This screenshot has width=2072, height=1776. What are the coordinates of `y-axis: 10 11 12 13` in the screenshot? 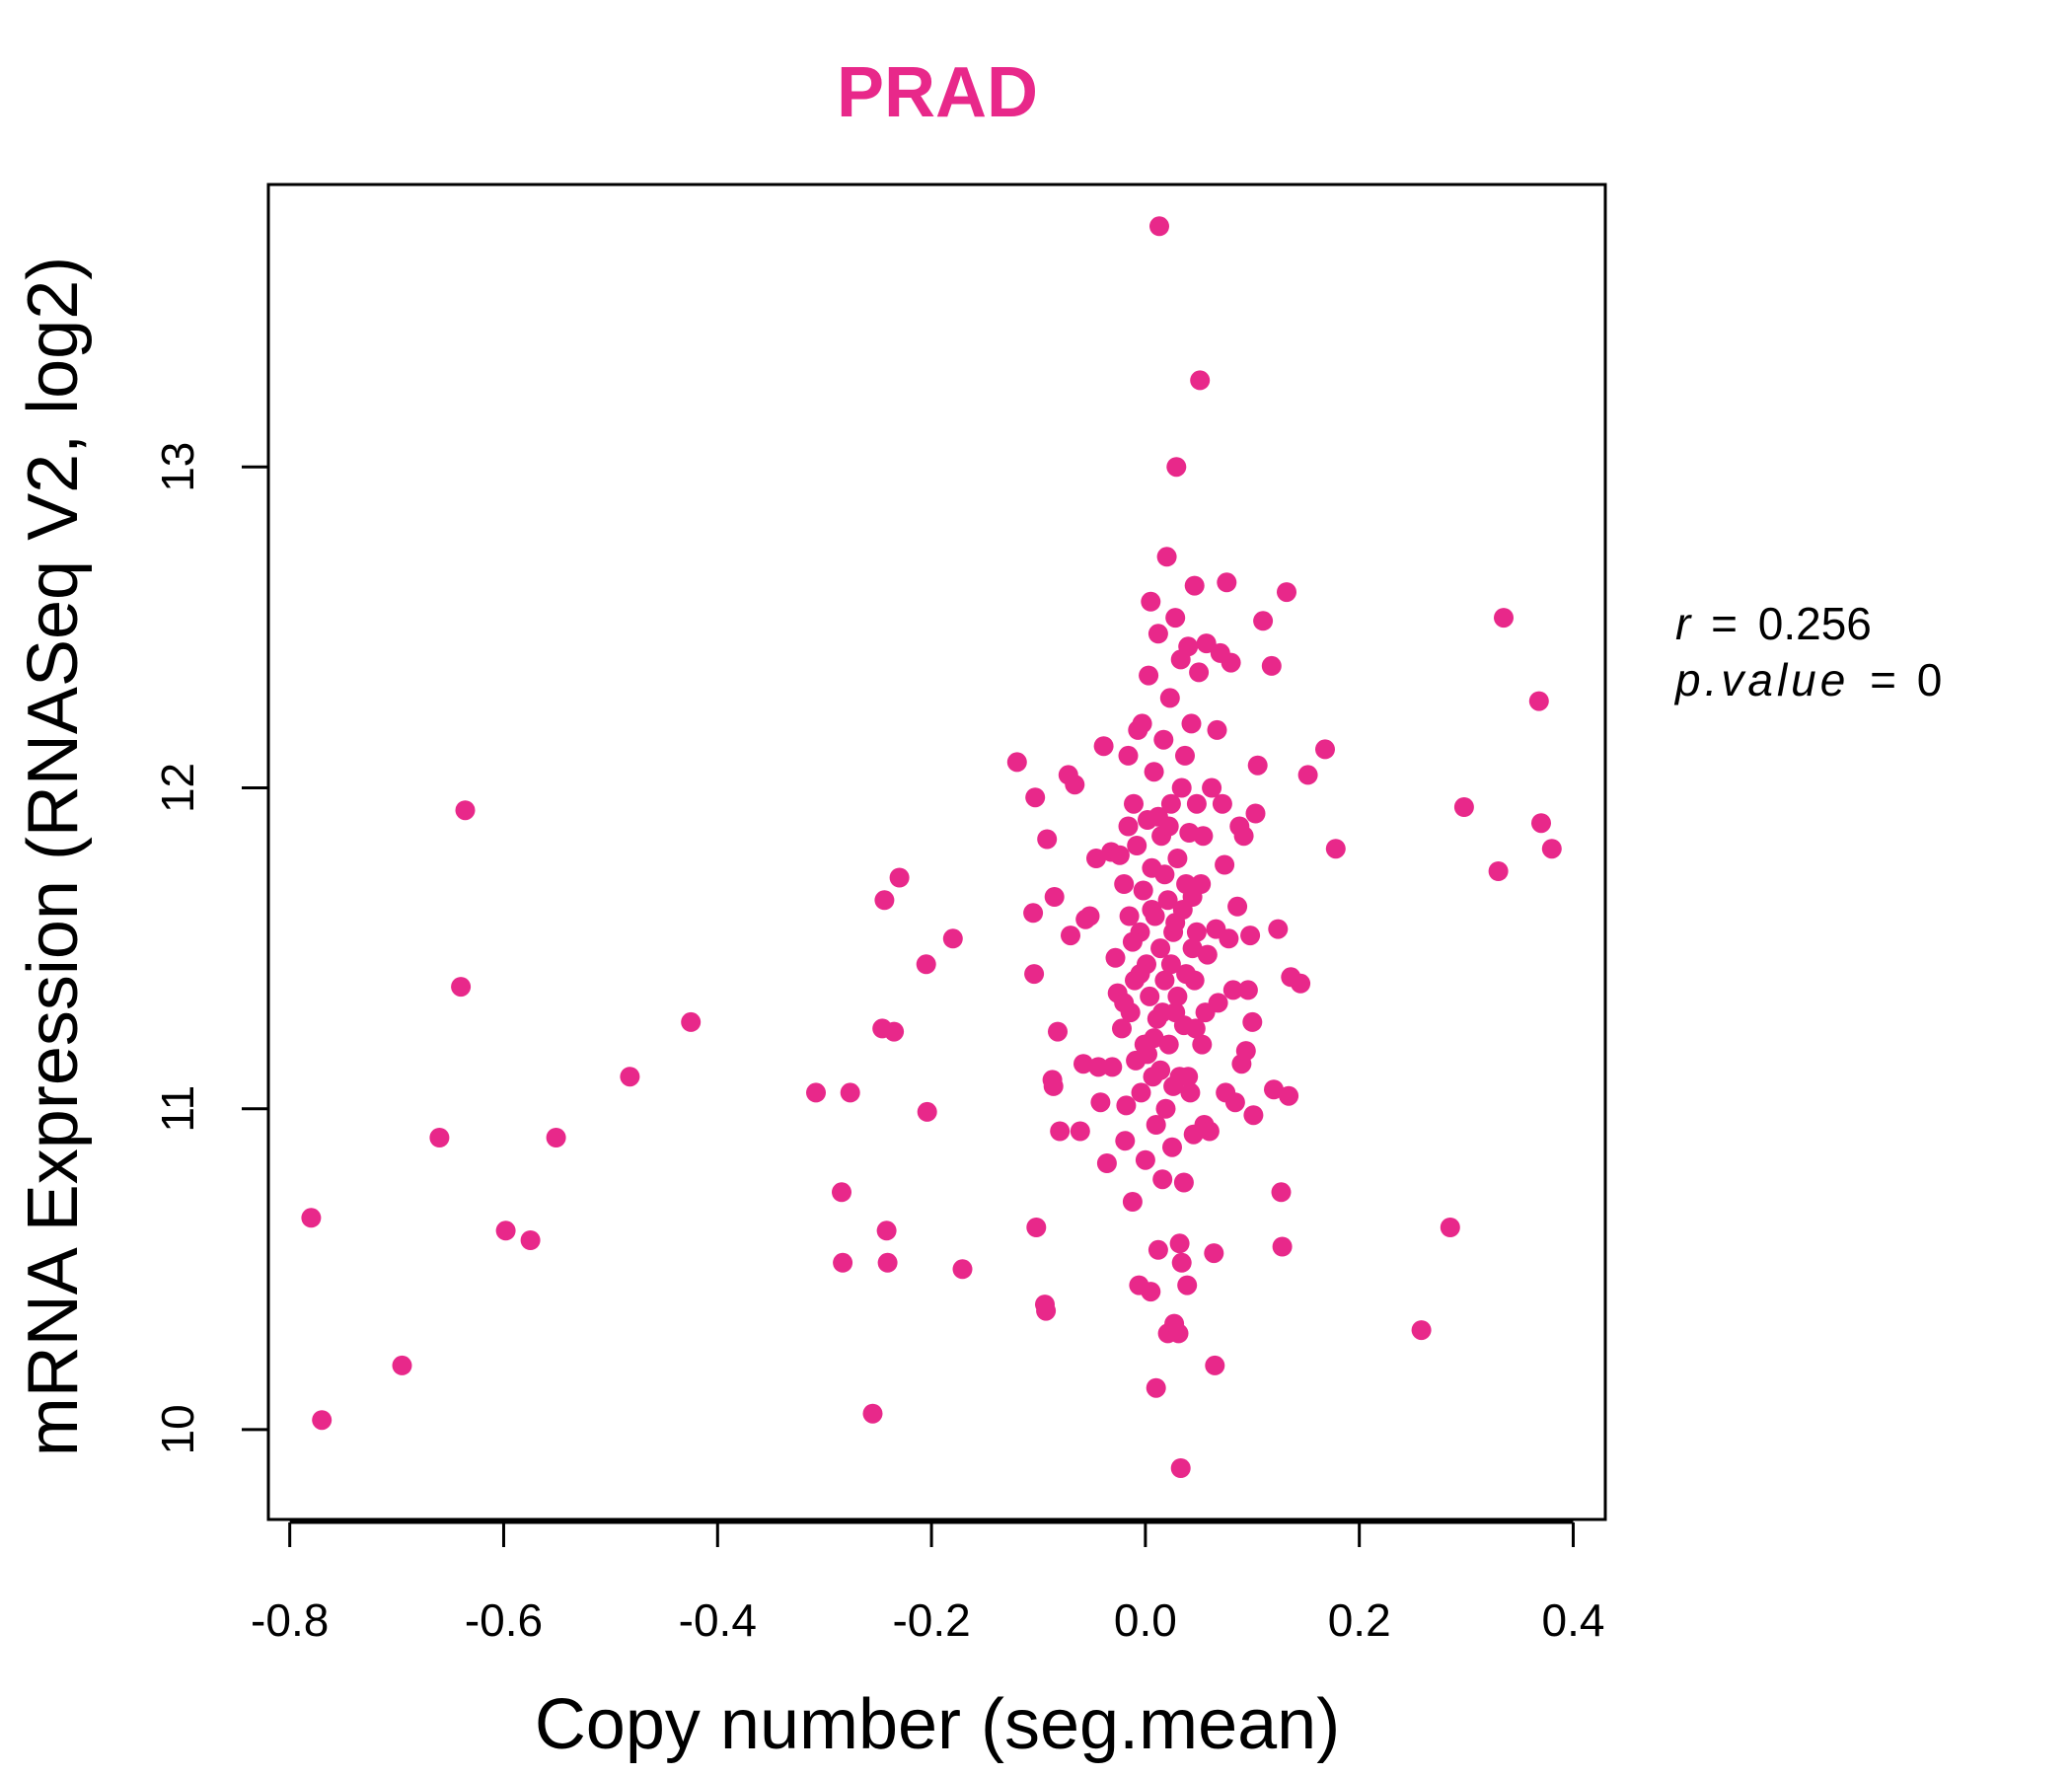 It's located at (211, 949).